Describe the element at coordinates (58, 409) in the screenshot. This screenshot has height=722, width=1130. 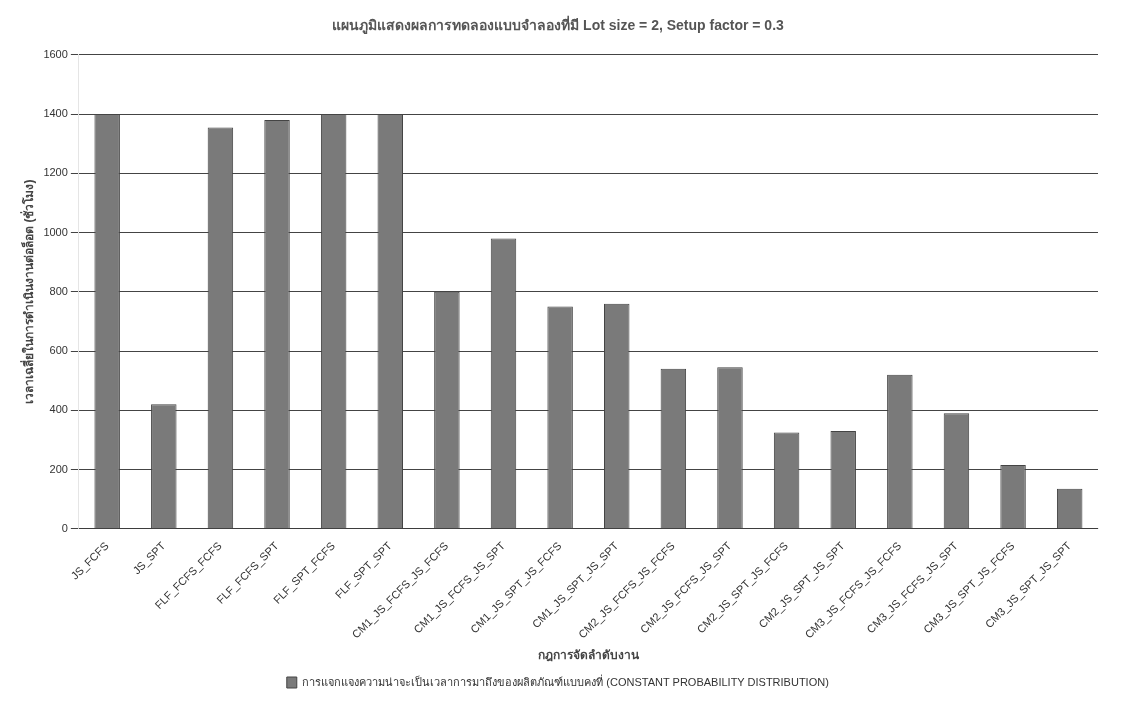
I see `y-tick-label: 400` at that location.